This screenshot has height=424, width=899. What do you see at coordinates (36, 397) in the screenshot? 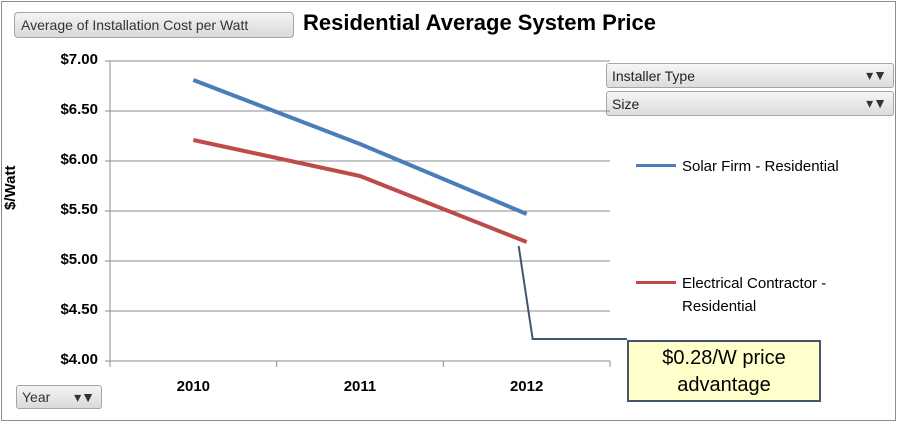
I see `year-field-label: Year` at bounding box center [36, 397].